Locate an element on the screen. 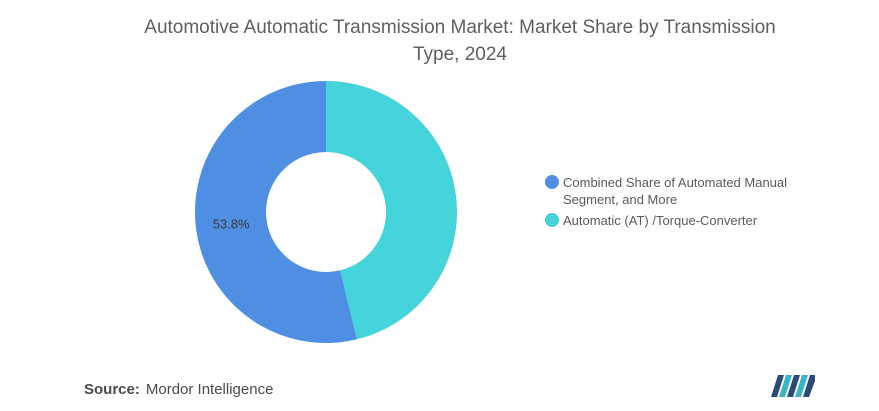 The image size is (879, 411). source-text: Mordor Intelligence is located at coordinates (209, 389).